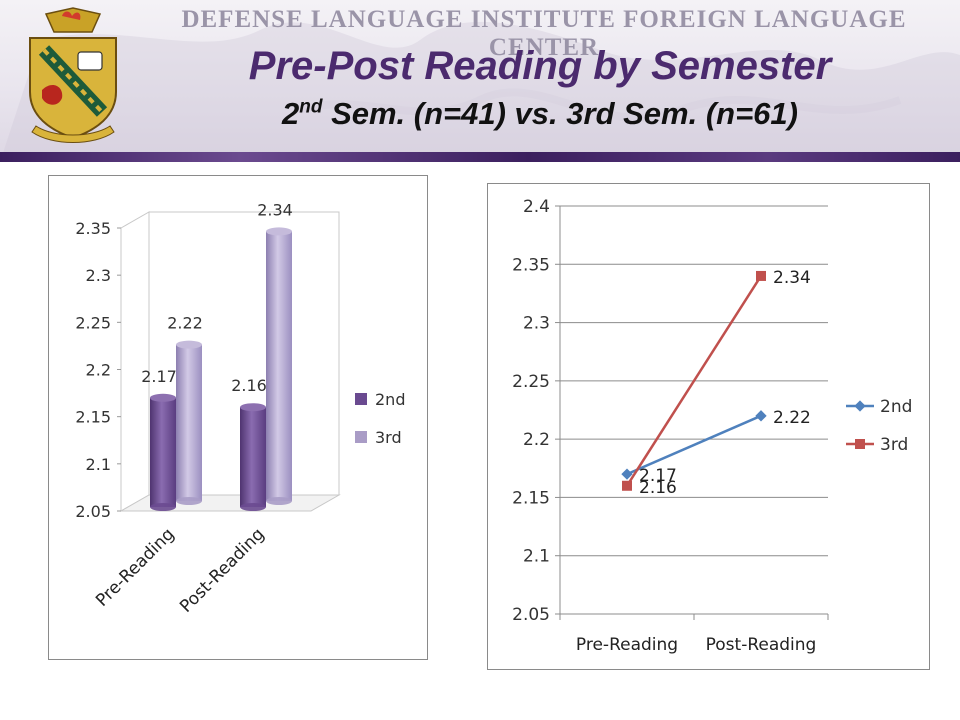 This screenshot has width=960, height=720. Describe the element at coordinates (627, 485) in the screenshot. I see `point-3rd-pre-reading` at that location.